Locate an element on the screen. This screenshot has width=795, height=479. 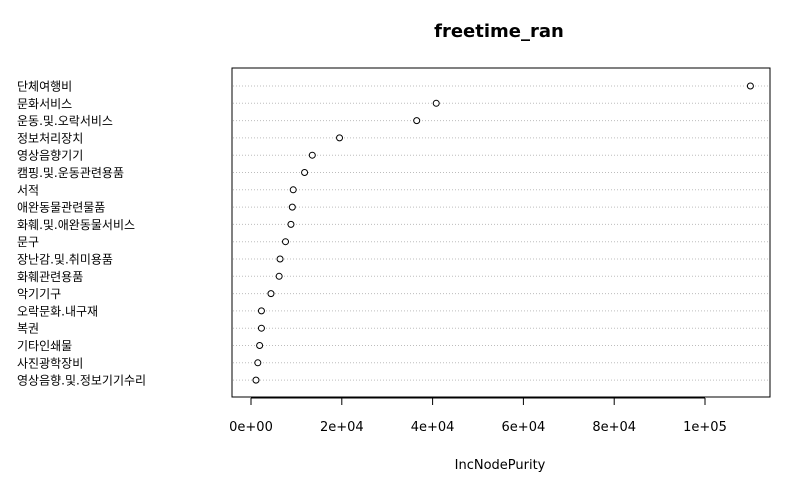
x-tick-label: 6e+04 is located at coordinates (524, 427).